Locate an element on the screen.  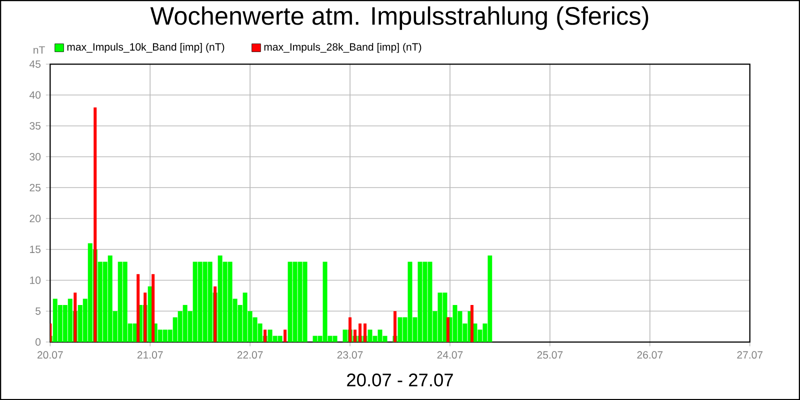
x-tick-label: 25.07 is located at coordinates (550, 355).